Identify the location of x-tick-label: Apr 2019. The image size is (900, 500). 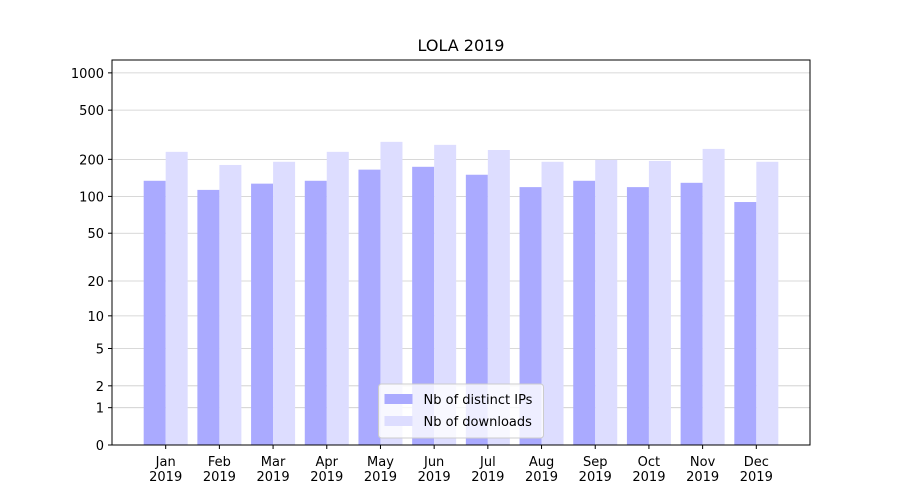
(326, 470).